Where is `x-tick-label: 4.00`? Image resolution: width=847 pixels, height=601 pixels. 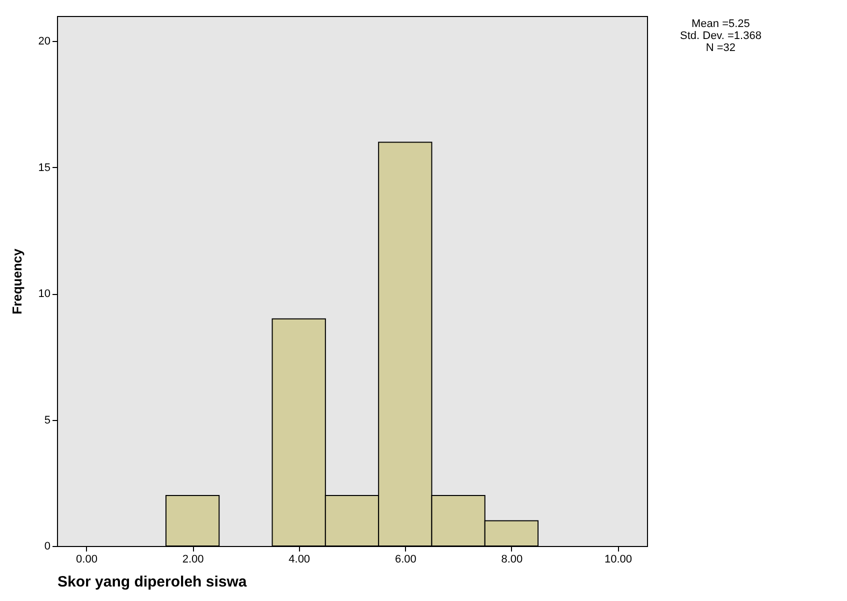
x-tick-label: 4.00 is located at coordinates (299, 560).